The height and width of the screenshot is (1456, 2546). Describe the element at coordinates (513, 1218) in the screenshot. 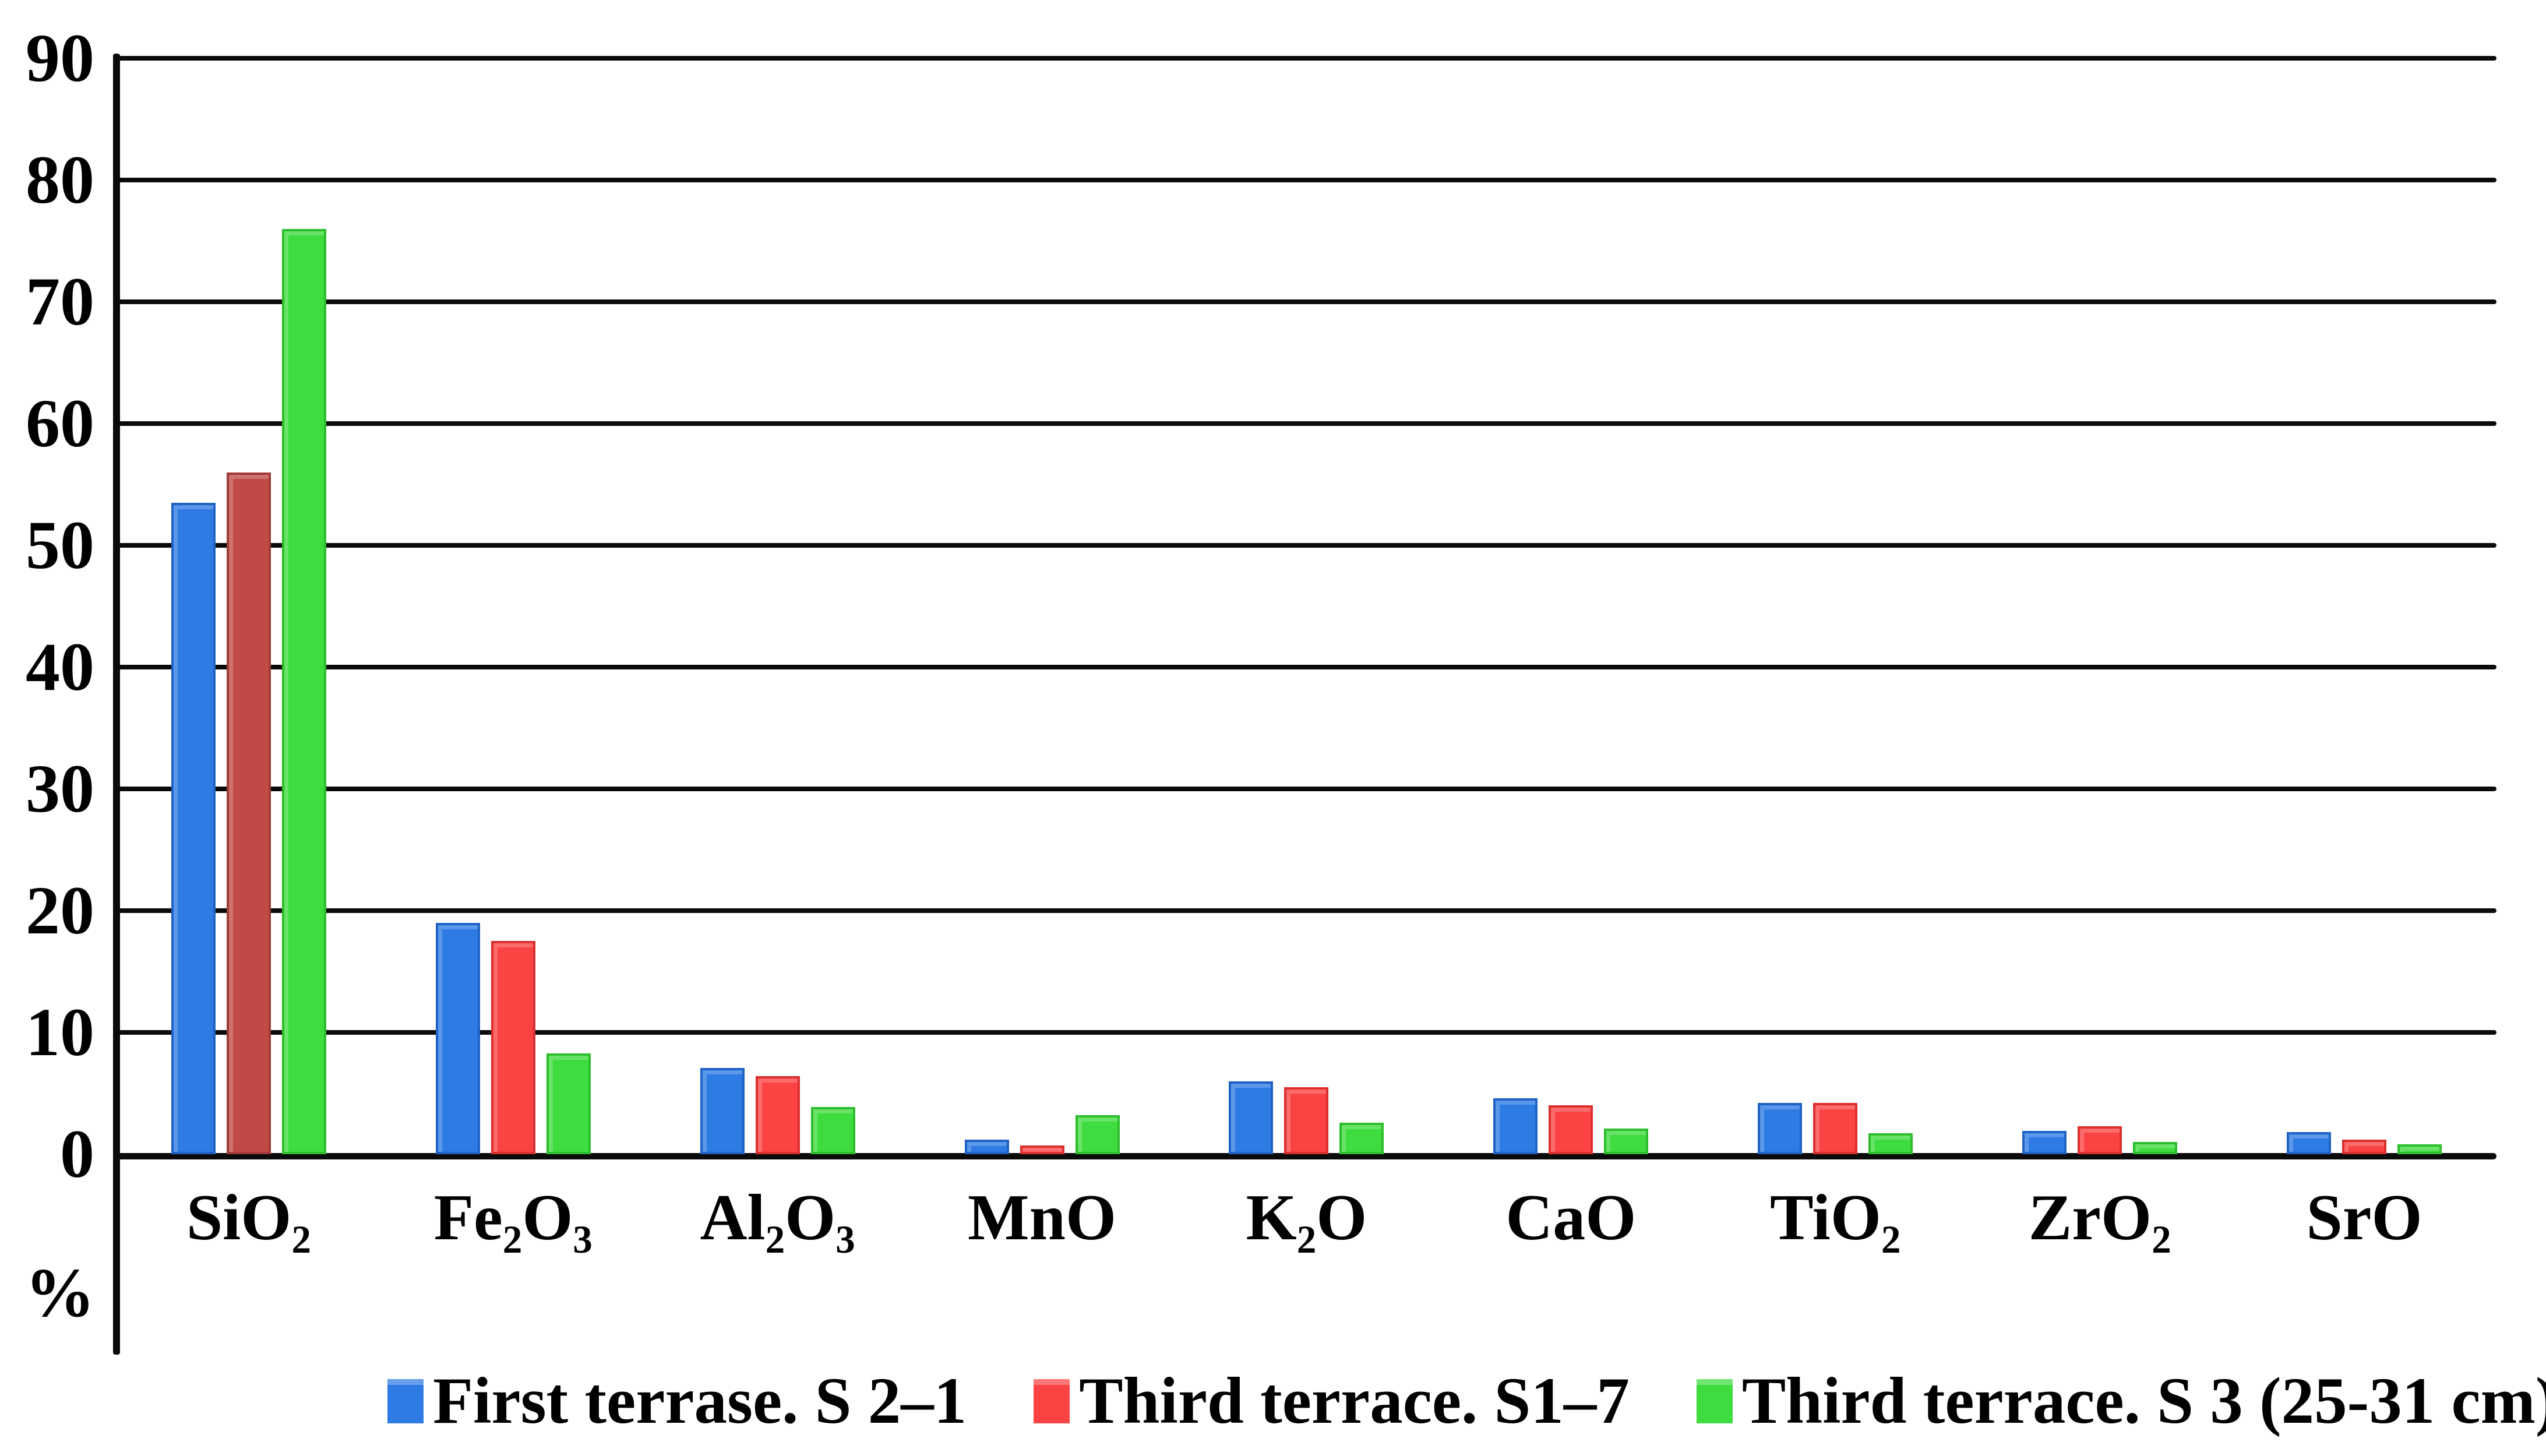

I see `x-category-label-1: Fe₂O₃` at that location.